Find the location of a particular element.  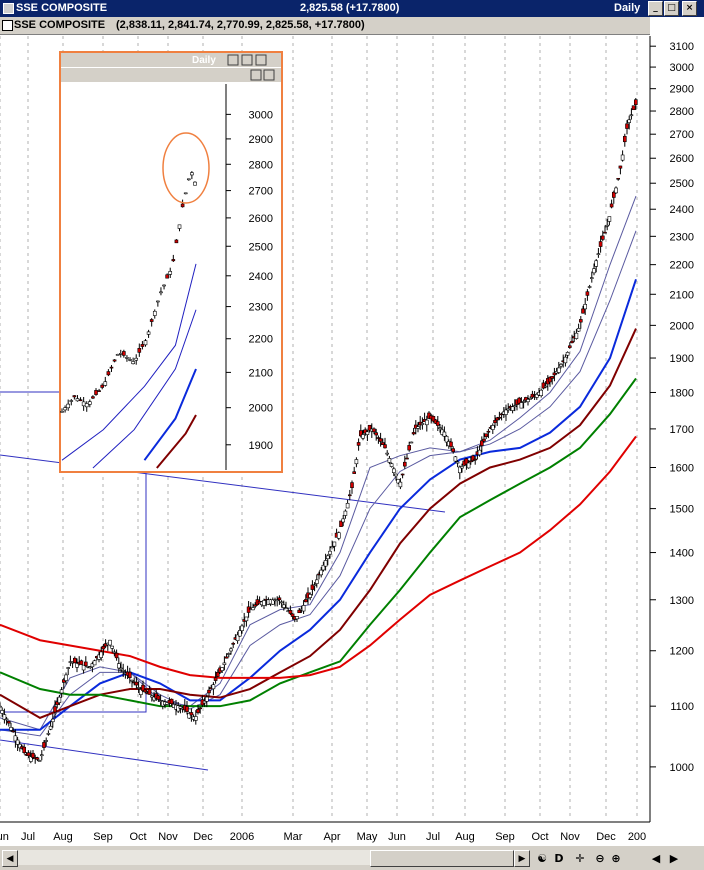

price-tick-label: 1600 is located at coordinates (682, 468).